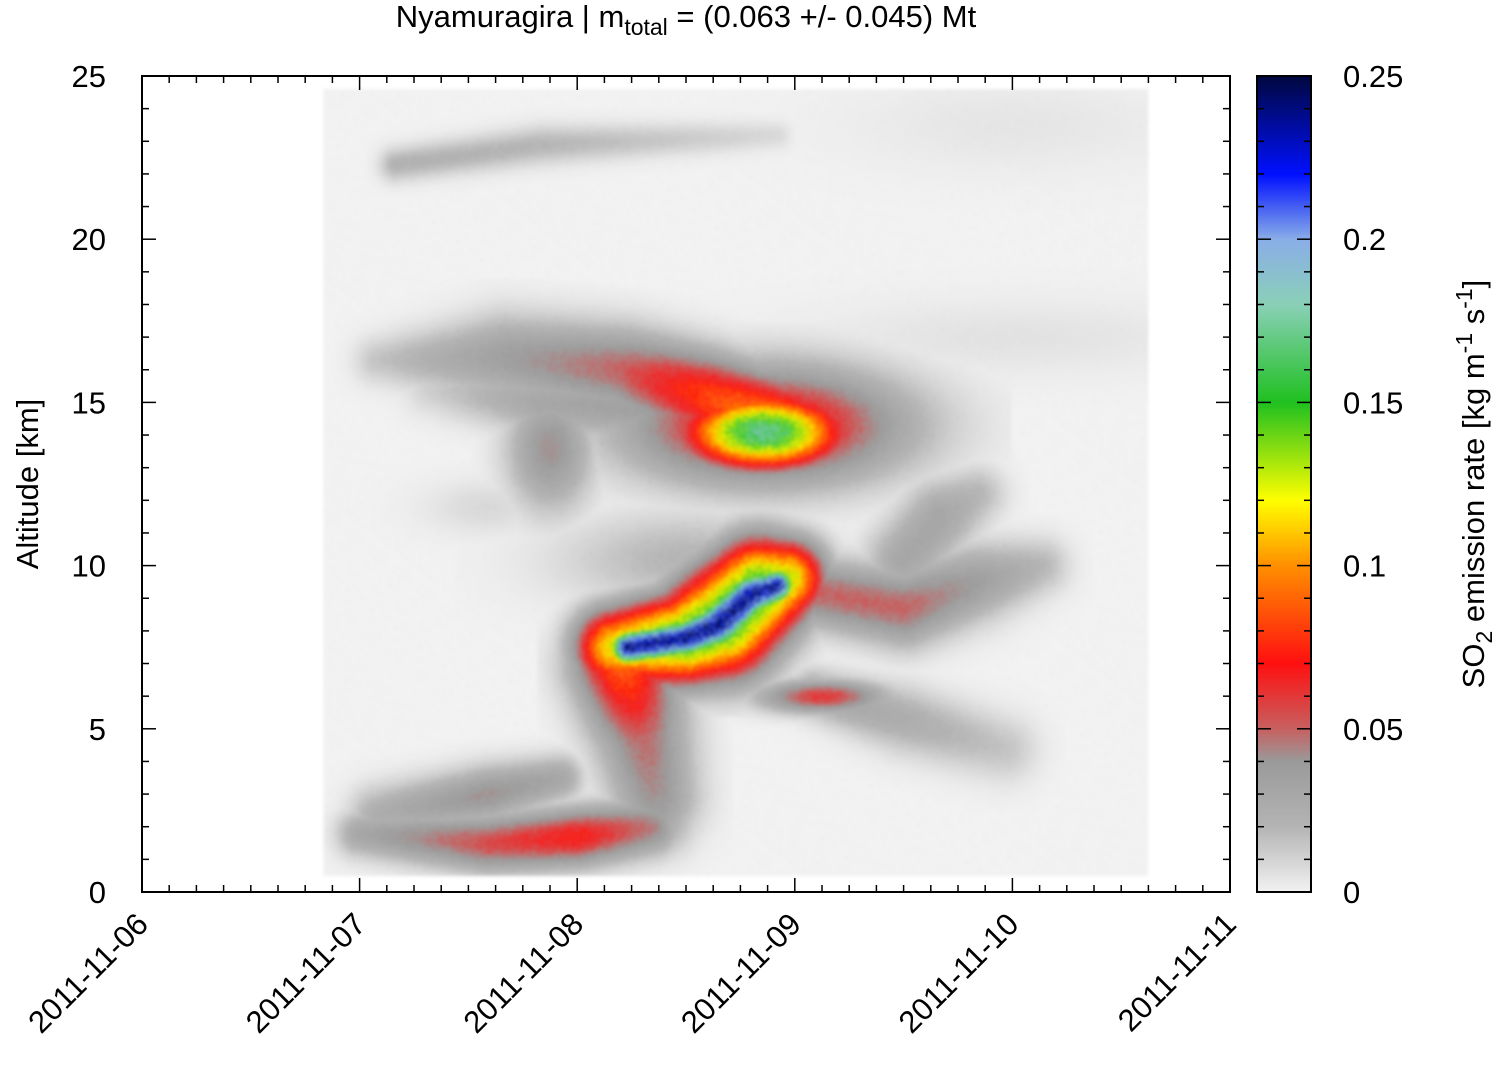  What do you see at coordinates (88, 973) in the screenshot?
I see `x-tick-label: 2011-11-06` at bounding box center [88, 973].